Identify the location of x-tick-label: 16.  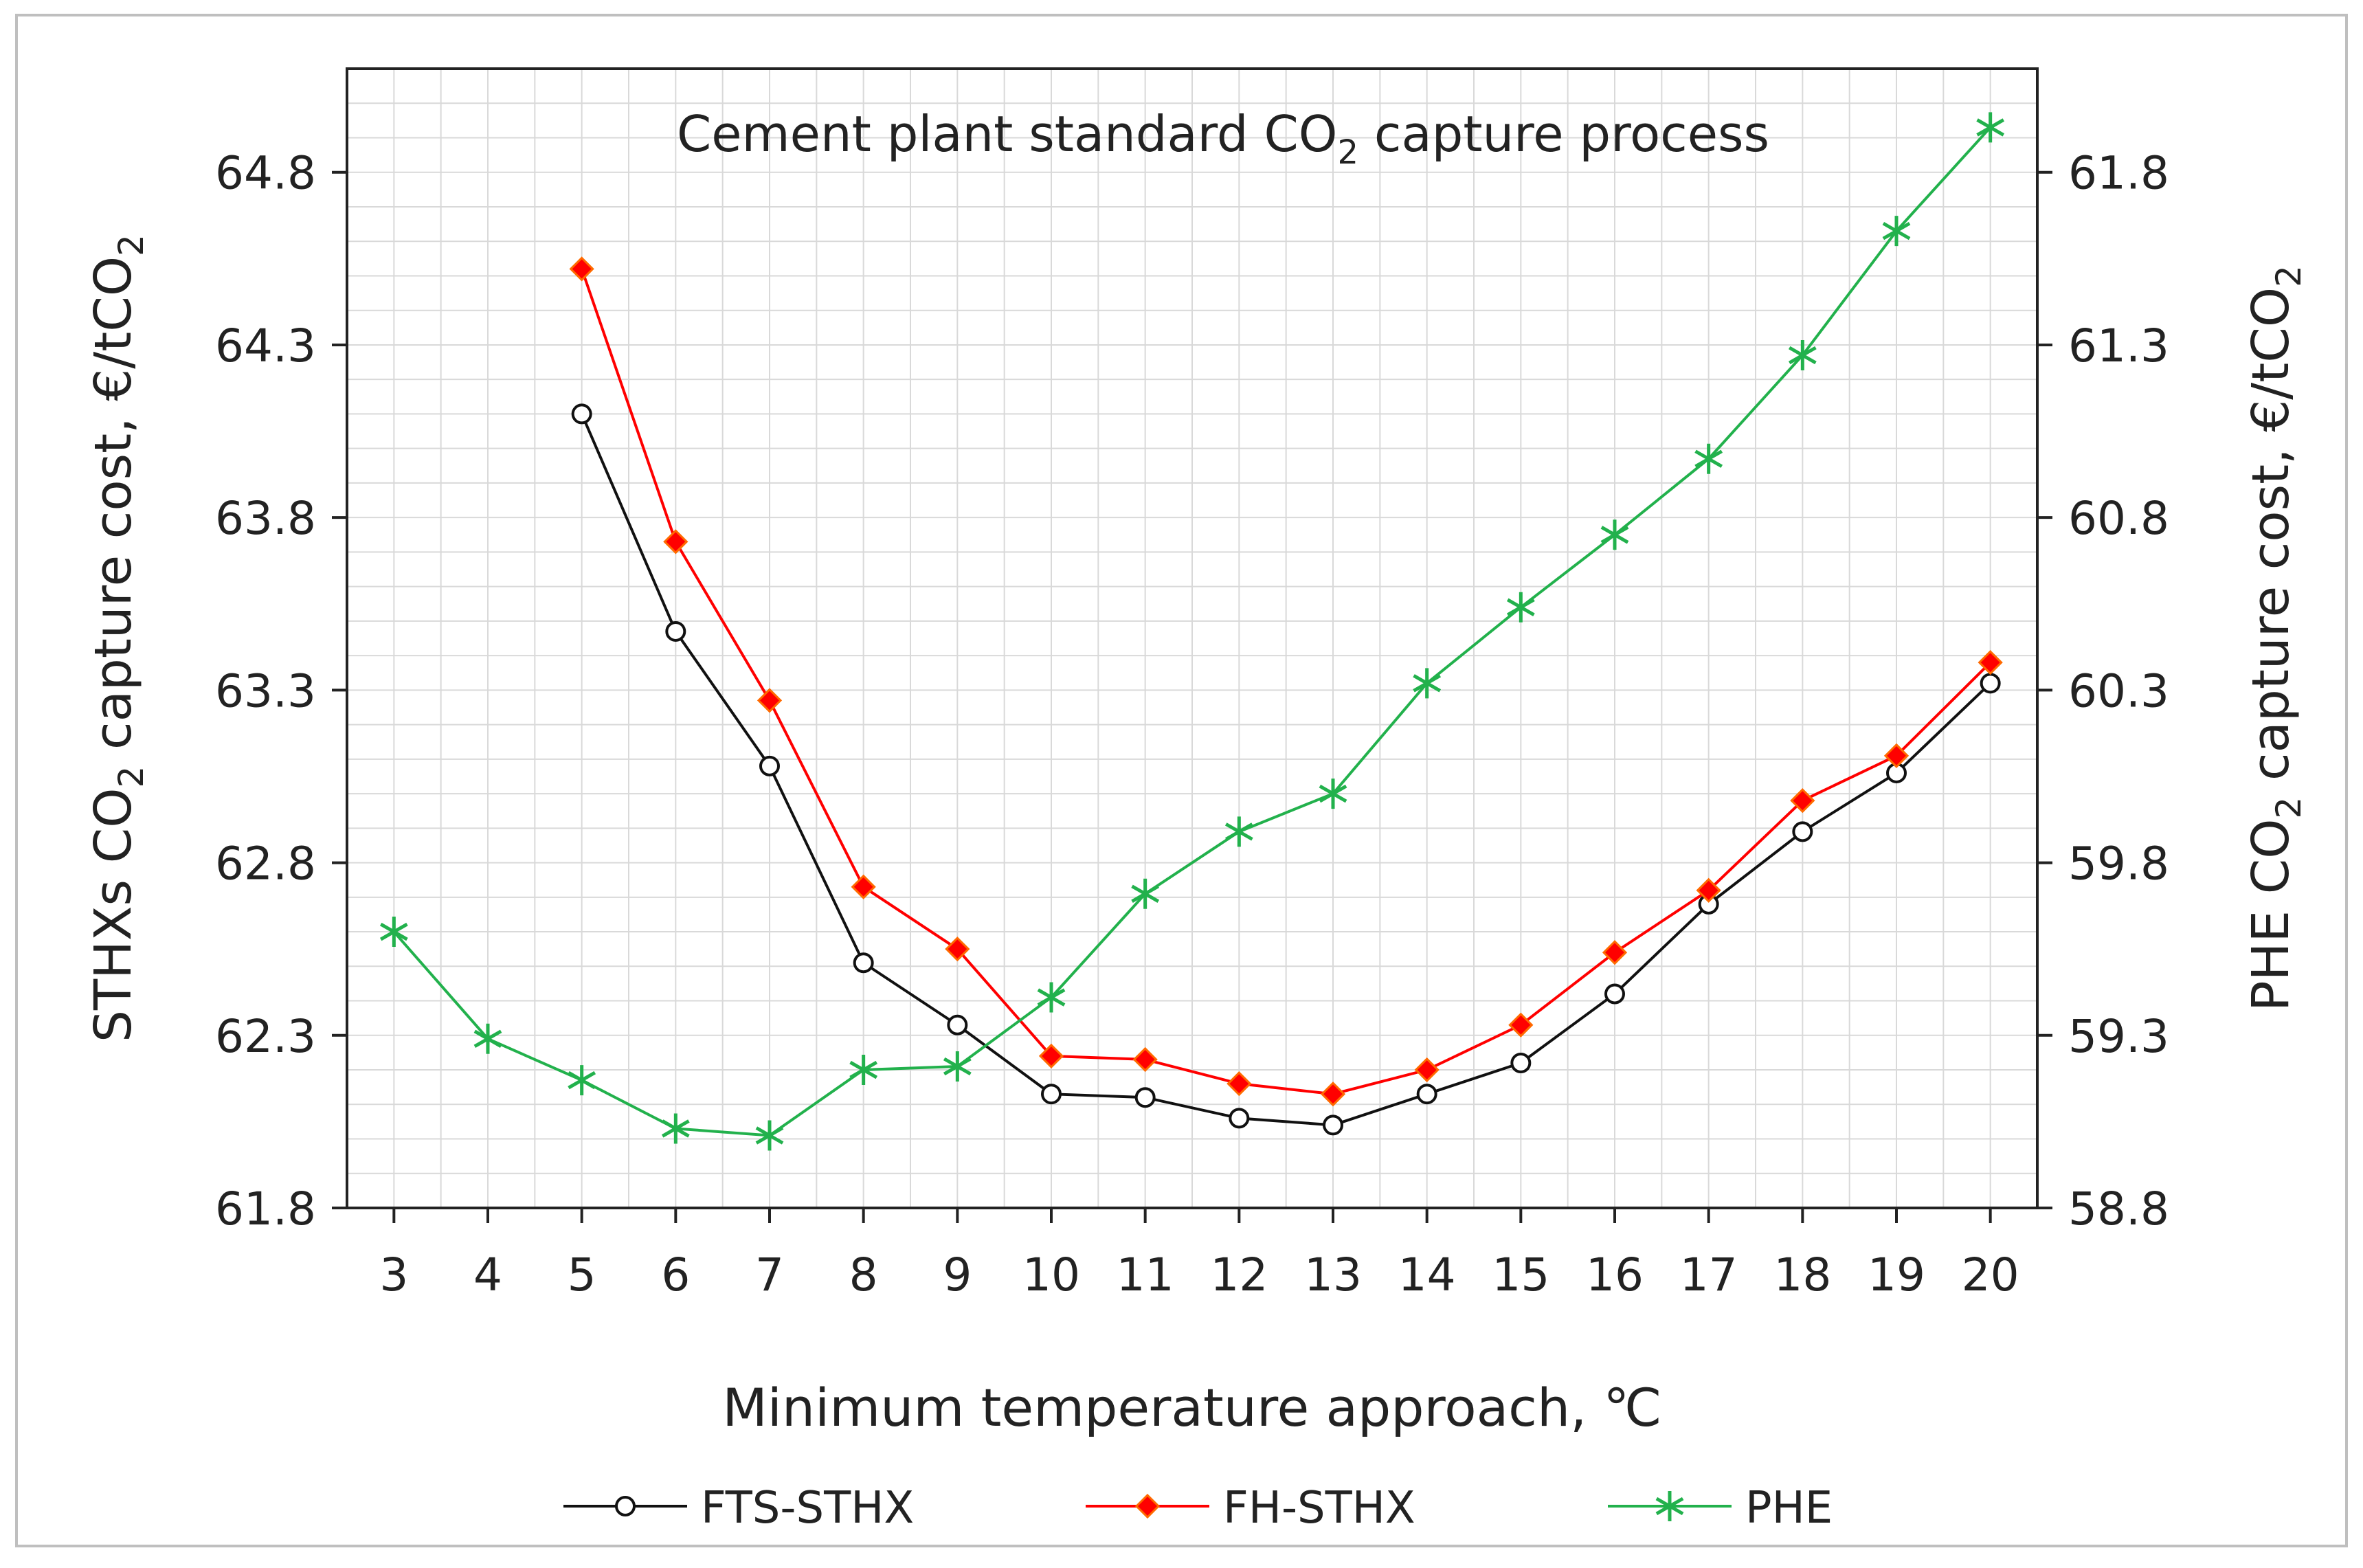
(1615, 1274).